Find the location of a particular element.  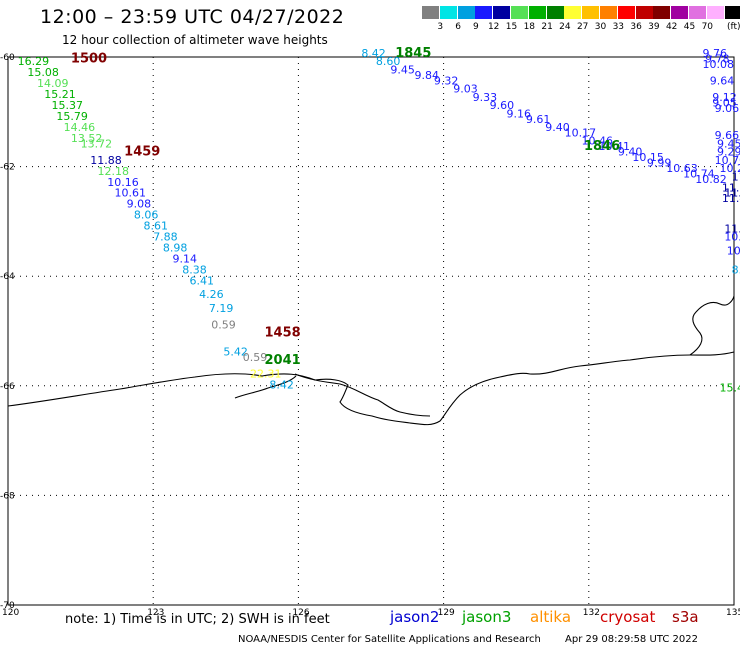

lon-tick-label: 120 is located at coordinates (10, 613).